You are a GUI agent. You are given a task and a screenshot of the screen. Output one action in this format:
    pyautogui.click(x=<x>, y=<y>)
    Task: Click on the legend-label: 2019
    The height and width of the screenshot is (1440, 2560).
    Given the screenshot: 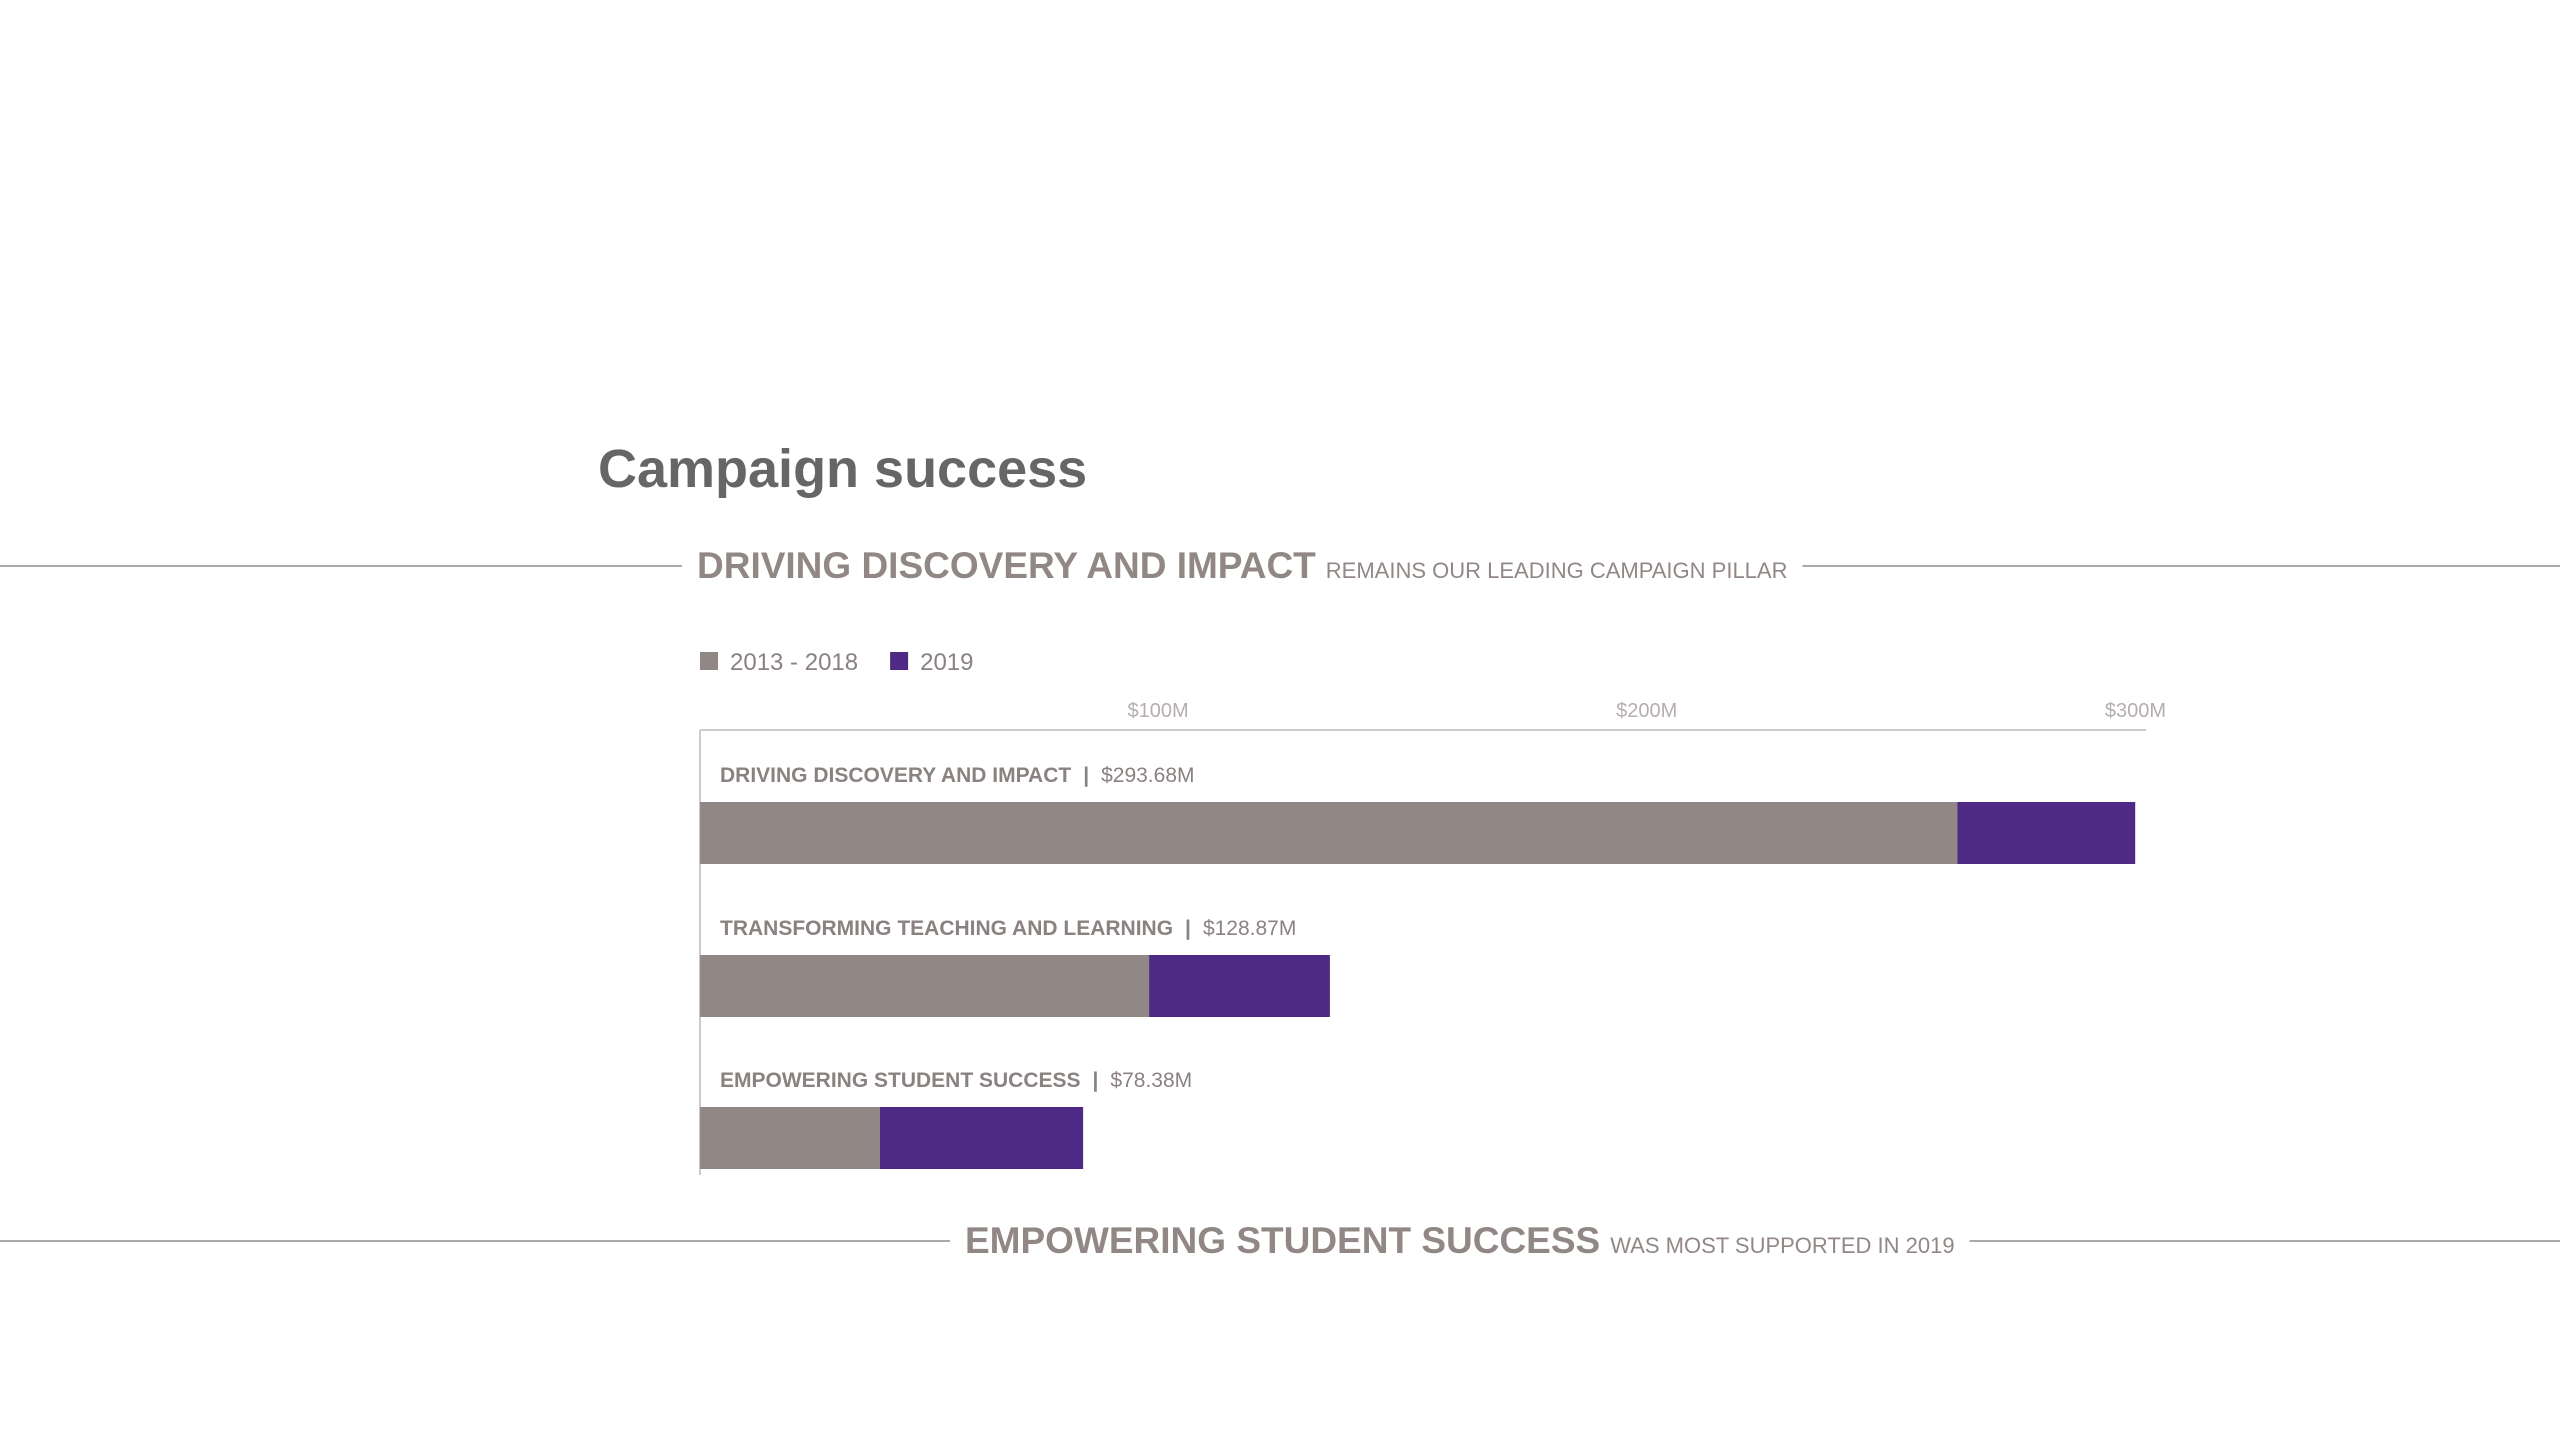 What is the action you would take?
    pyautogui.click(x=946, y=662)
    